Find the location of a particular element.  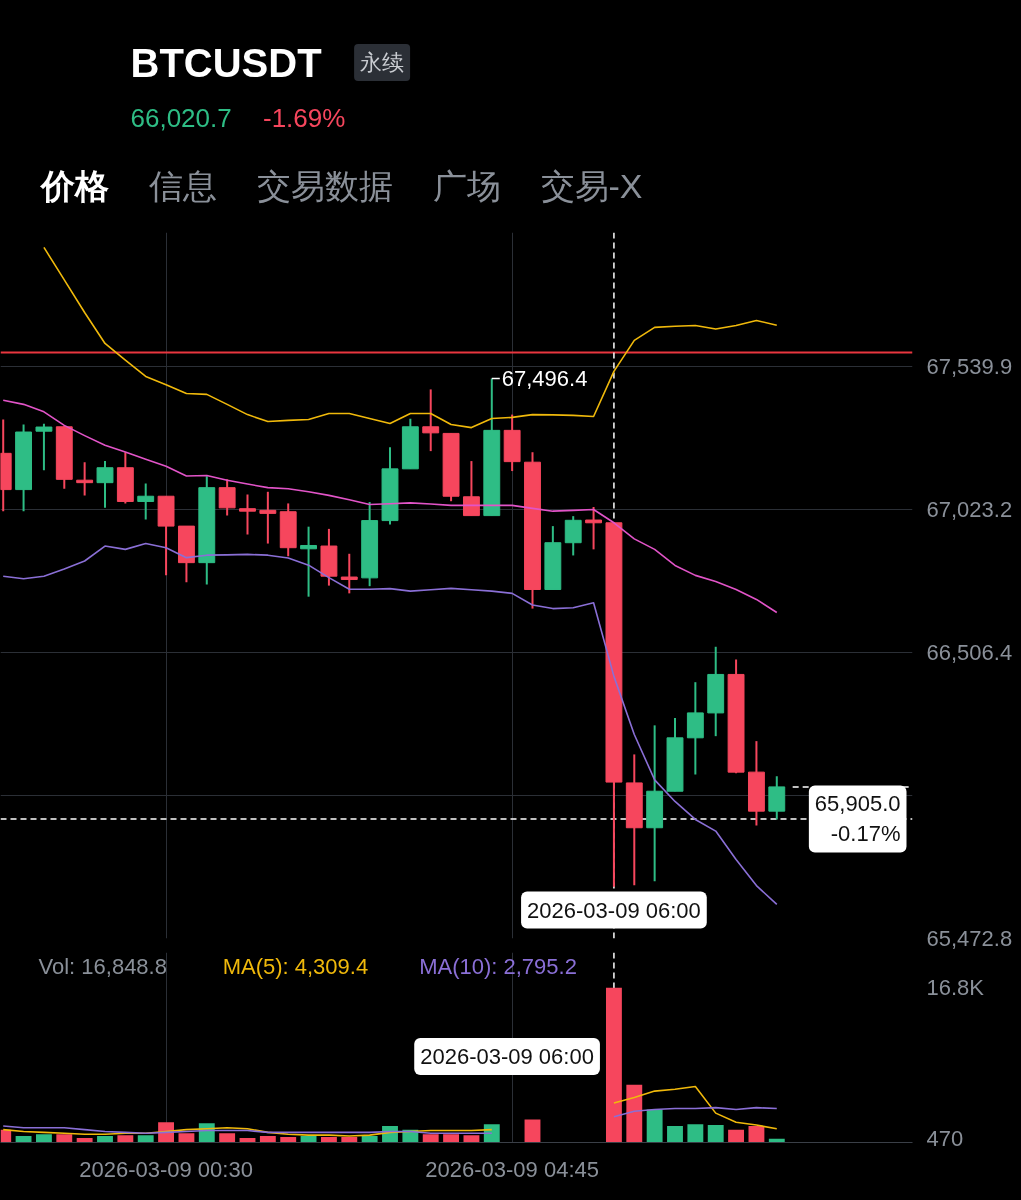

text: 永续 is located at coordinates (382, 62).